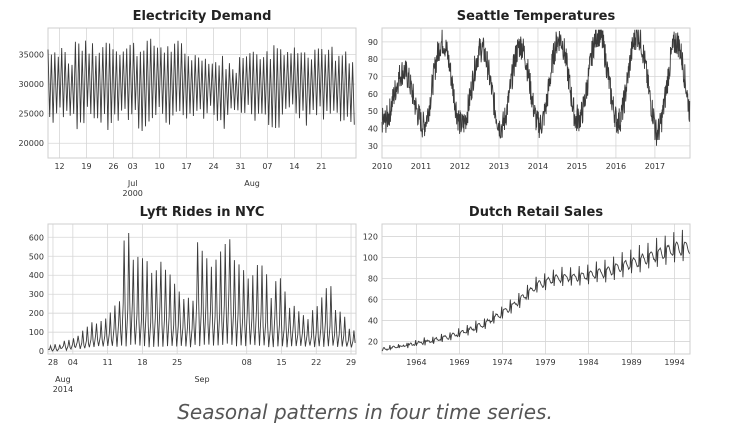 The height and width of the screenshot is (433, 730). What do you see at coordinates (160, 166) in the screenshot?
I see `x-tick-label: 10` at bounding box center [160, 166].